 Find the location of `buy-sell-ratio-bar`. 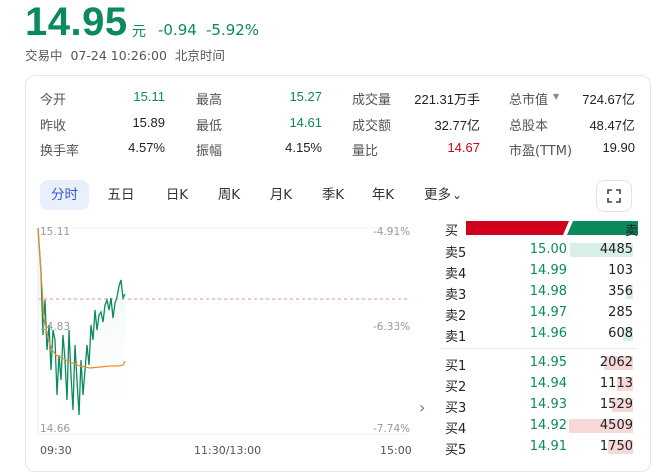

buy-sell-ratio-bar is located at coordinates (552, 228).